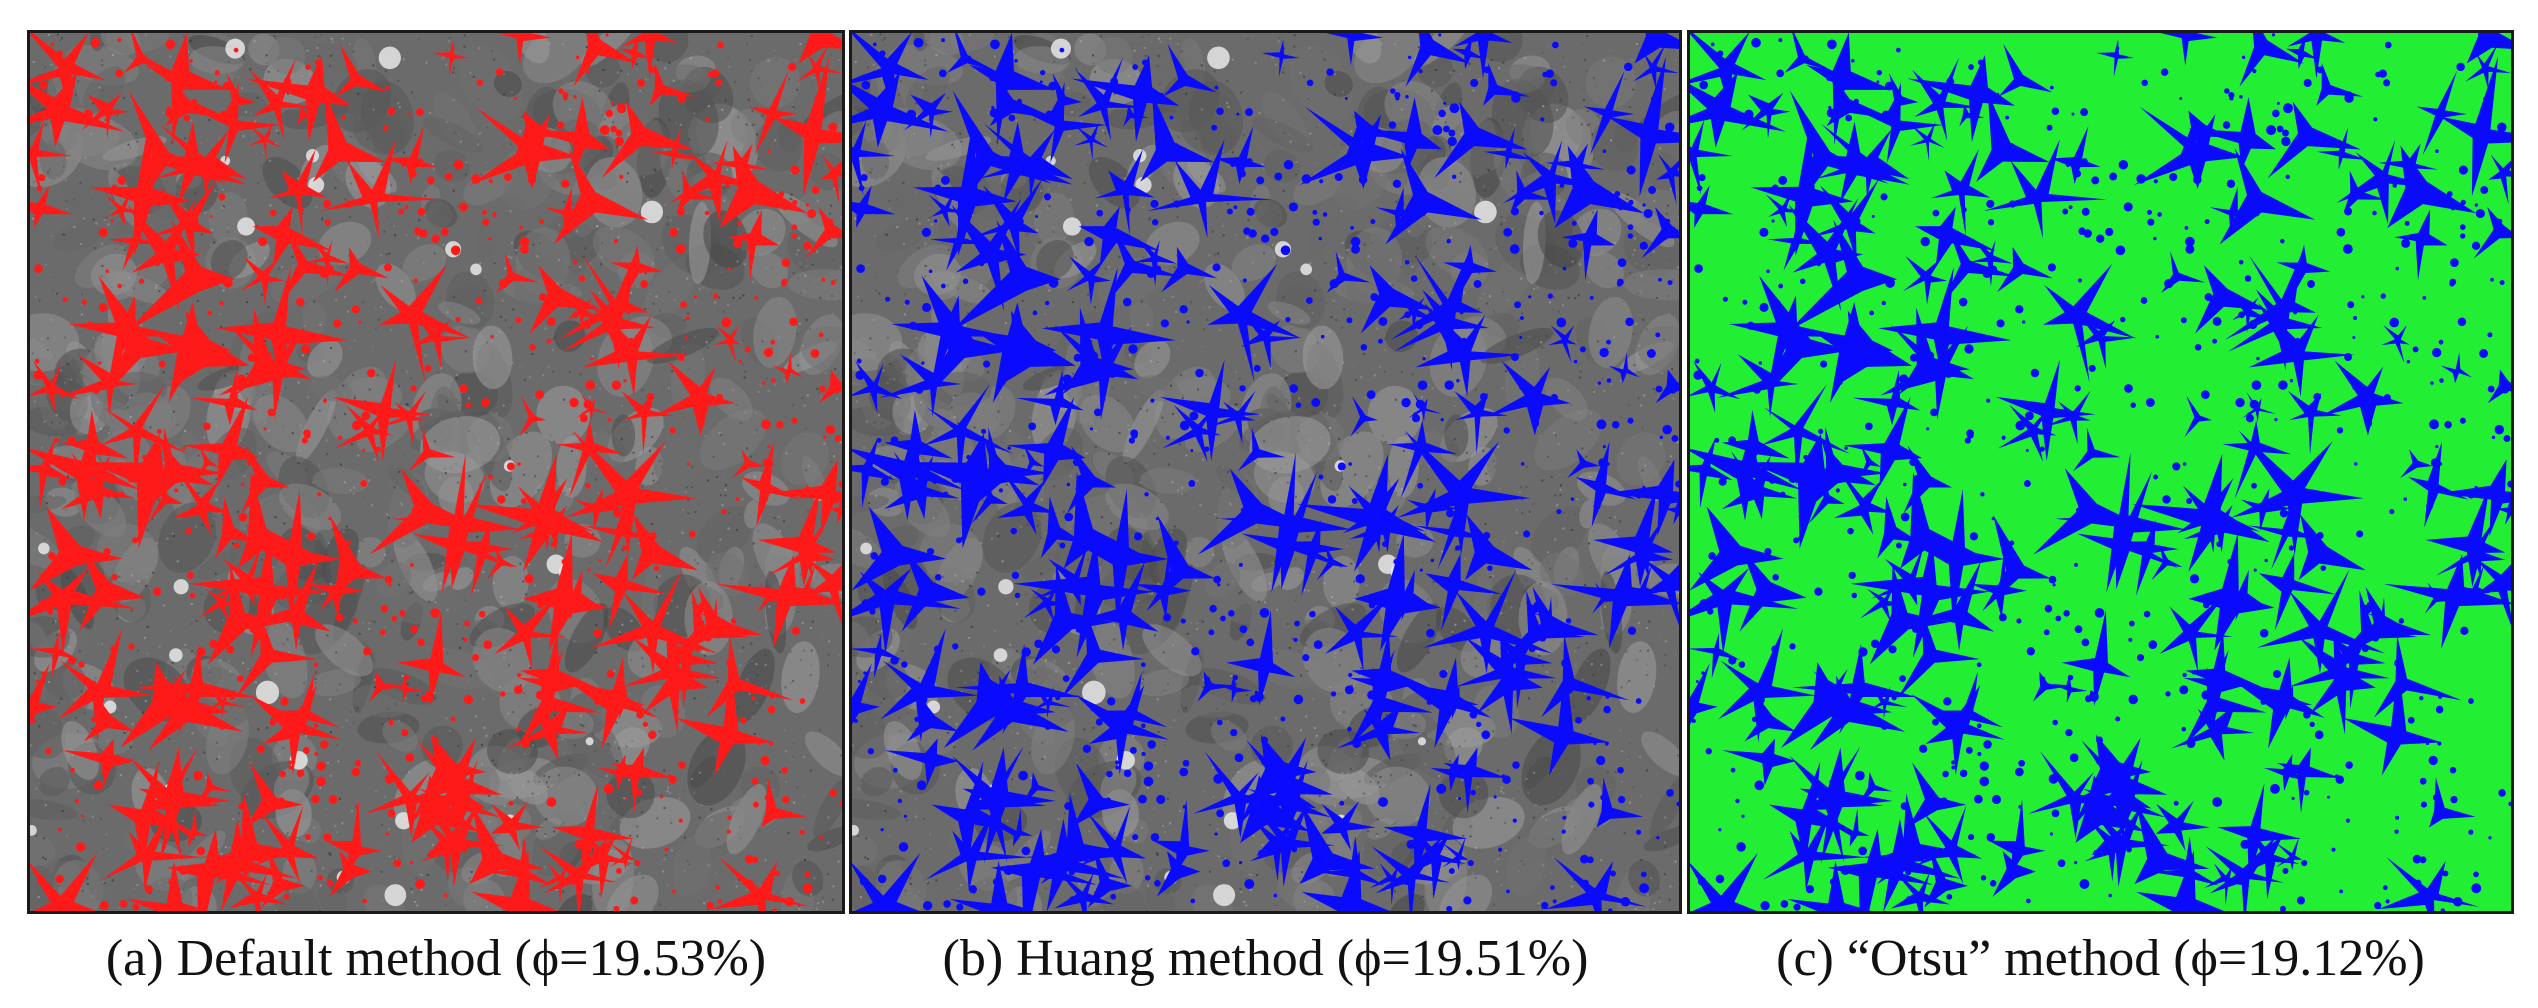 The width and height of the screenshot is (2538, 1008). Describe the element at coordinates (2100, 958) in the screenshot. I see `caption-c: (c) “Otsu” method (ϕ=19.12%)` at that location.